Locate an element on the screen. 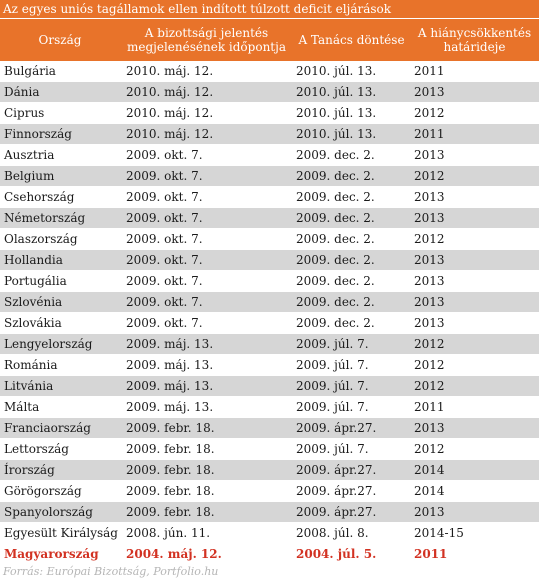  cell-country: Franciaország is located at coordinates (47, 428).